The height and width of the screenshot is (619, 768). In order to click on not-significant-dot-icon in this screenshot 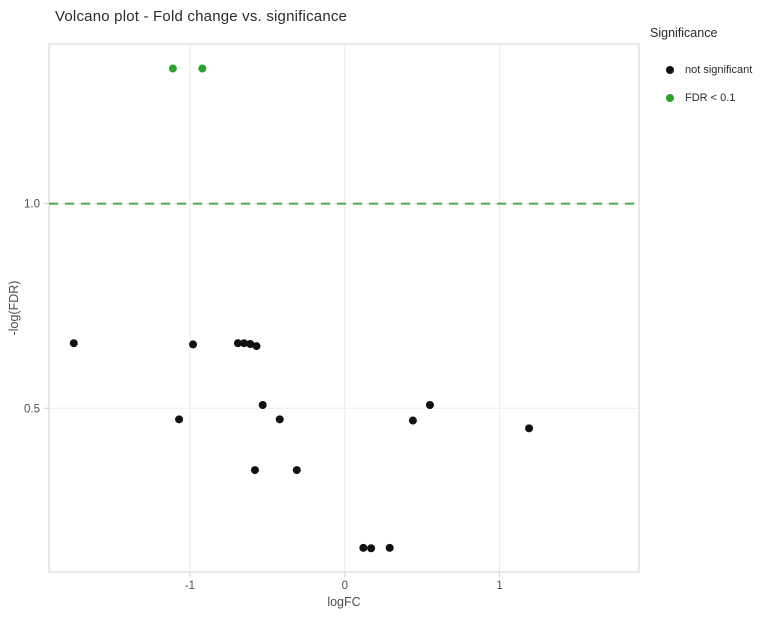, I will do `click(670, 70)`.